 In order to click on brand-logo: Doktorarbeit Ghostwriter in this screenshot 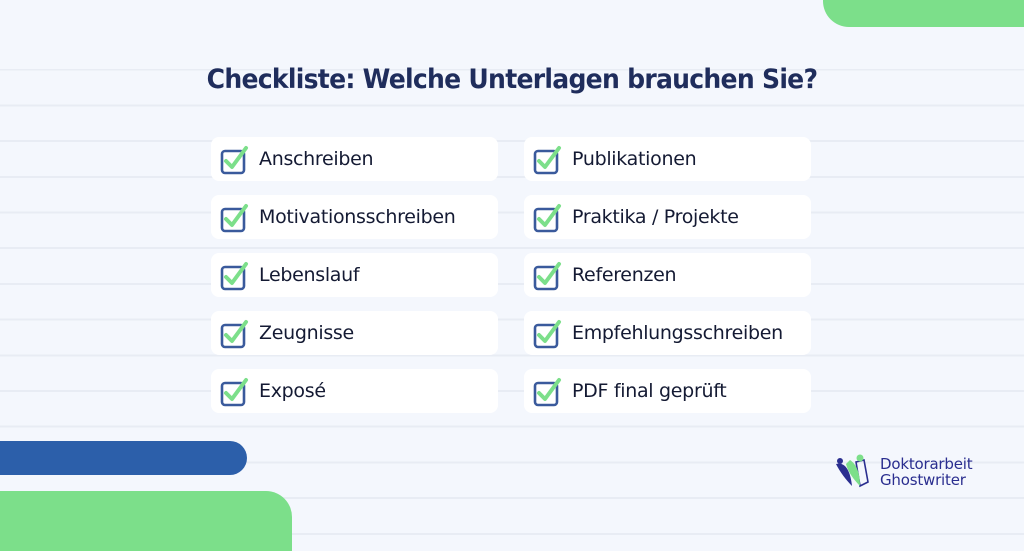, I will do `click(903, 472)`.